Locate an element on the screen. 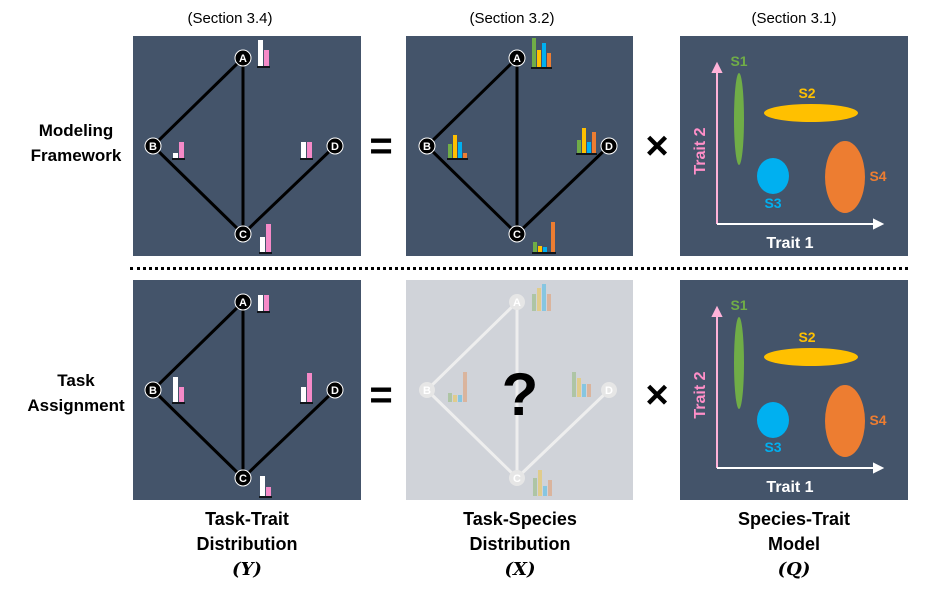 This screenshot has height=601, width=926. species-s2-ellipse is located at coordinates (811, 357).